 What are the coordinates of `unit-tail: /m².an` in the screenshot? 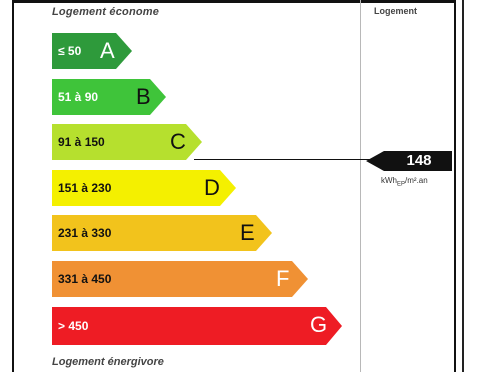 It's located at (416, 180).